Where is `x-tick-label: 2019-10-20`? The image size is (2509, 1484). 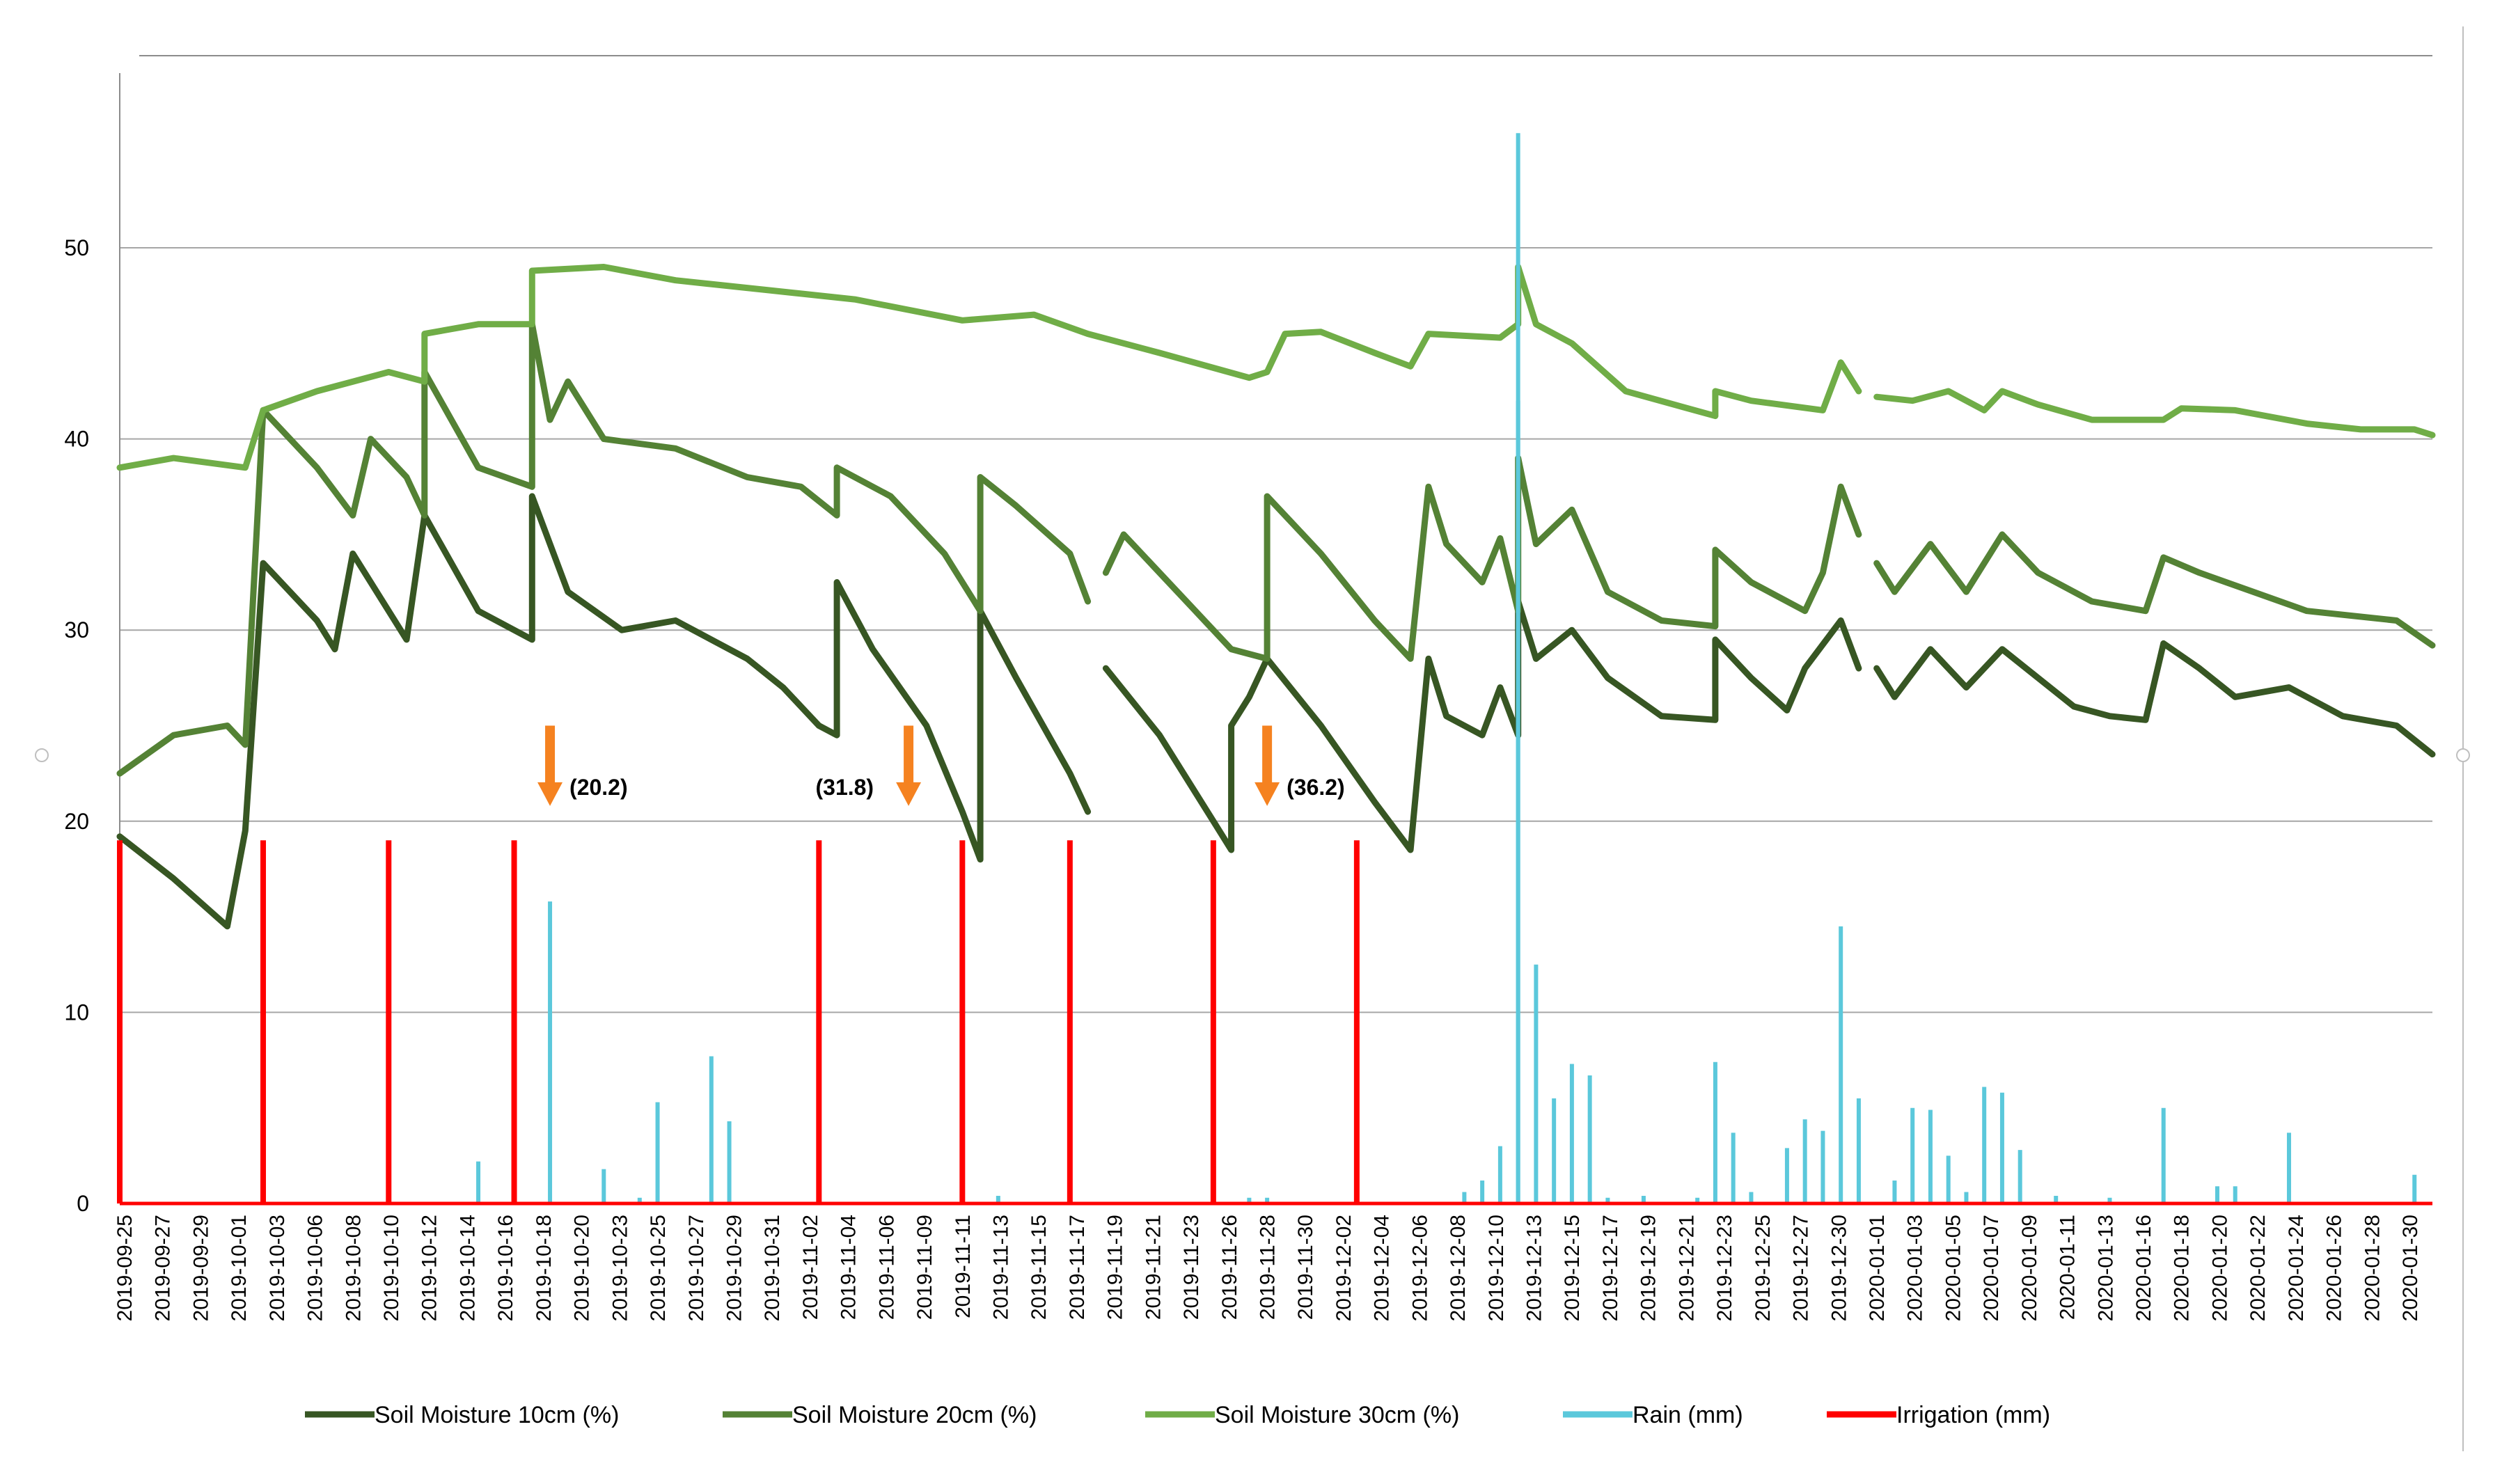 x-tick-label: 2019-10-20 is located at coordinates (582, 1268).